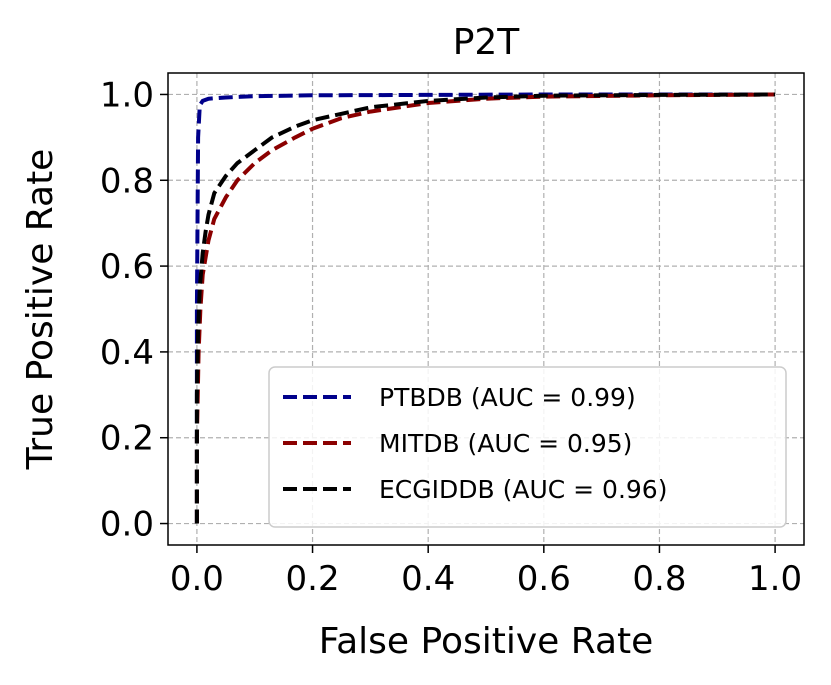 This screenshot has height=685, width=831. Describe the element at coordinates (505, 443) in the screenshot. I see `legend-label-2: MITDB (AUC = 0.95)` at that location.